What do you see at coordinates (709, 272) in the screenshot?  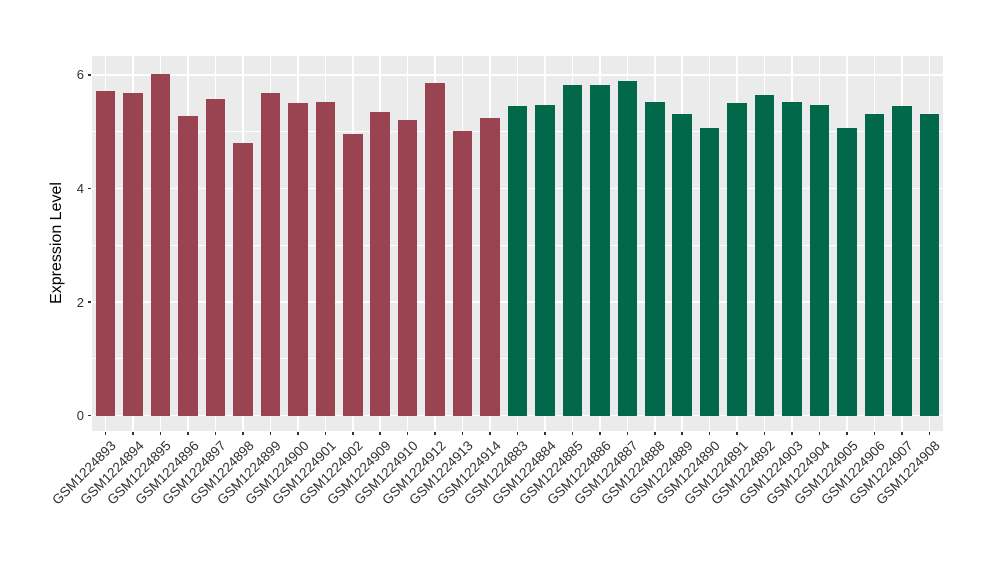 I see `bar-GSM1224890` at bounding box center [709, 272].